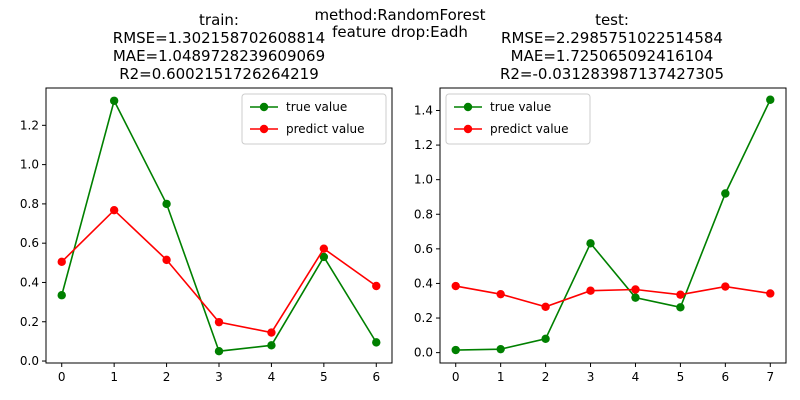 This screenshot has height=400, width=800. I want to click on test-legend: true value predict value, so click(518, 119).